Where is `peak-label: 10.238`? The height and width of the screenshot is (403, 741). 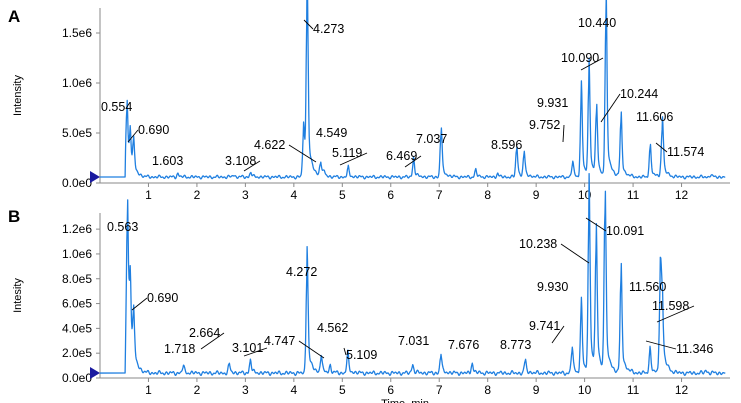
peak-label: 10.238 is located at coordinates (538, 244).